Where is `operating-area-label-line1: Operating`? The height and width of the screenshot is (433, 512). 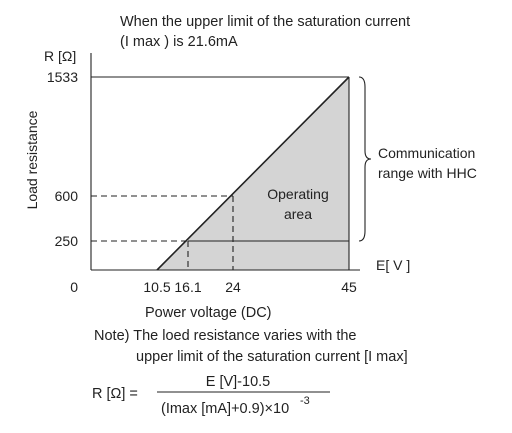 operating-area-label-line1: Operating is located at coordinates (297, 194).